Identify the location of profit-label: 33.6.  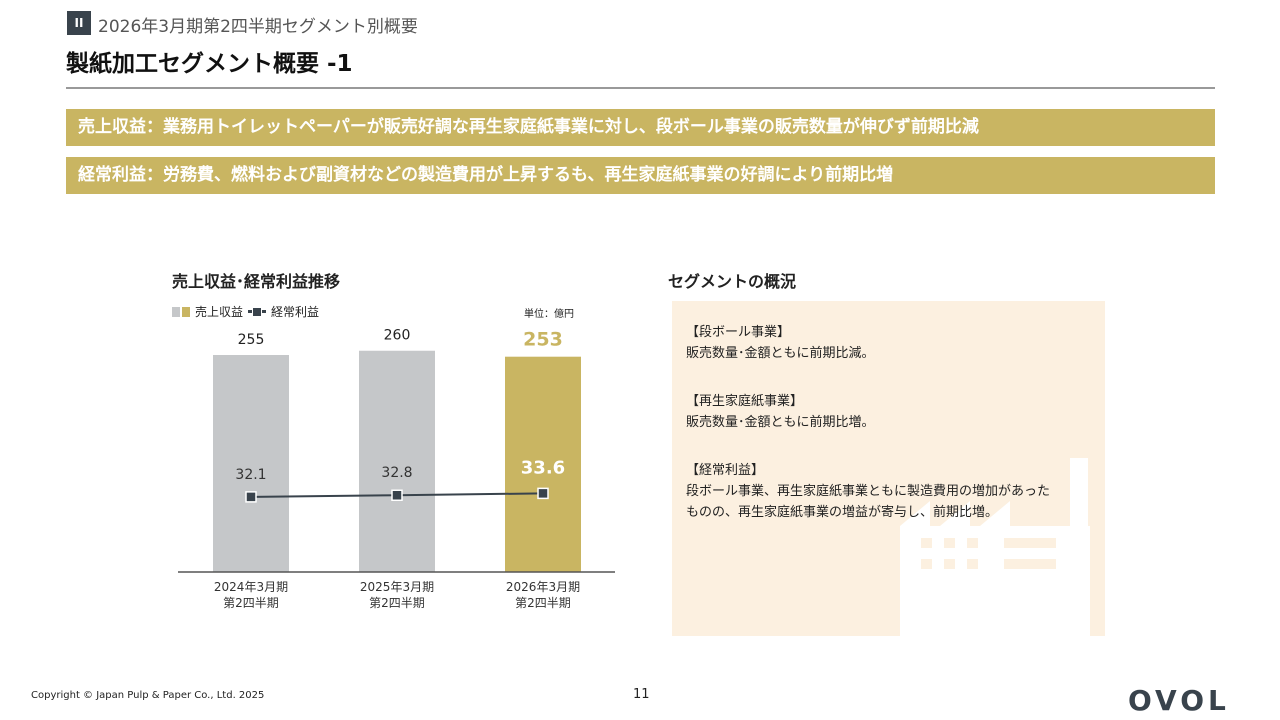
(543, 467).